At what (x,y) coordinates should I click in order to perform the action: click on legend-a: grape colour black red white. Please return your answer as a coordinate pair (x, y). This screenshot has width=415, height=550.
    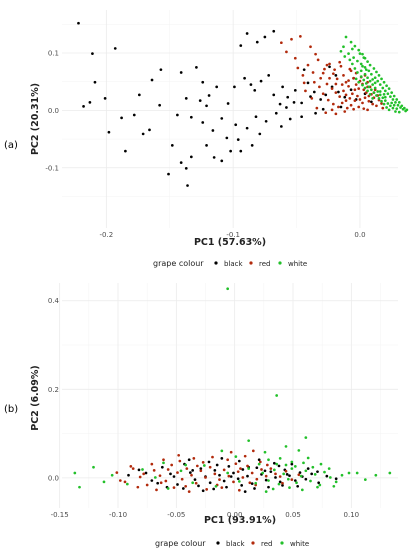
    Looking at the image, I should click on (230, 263).